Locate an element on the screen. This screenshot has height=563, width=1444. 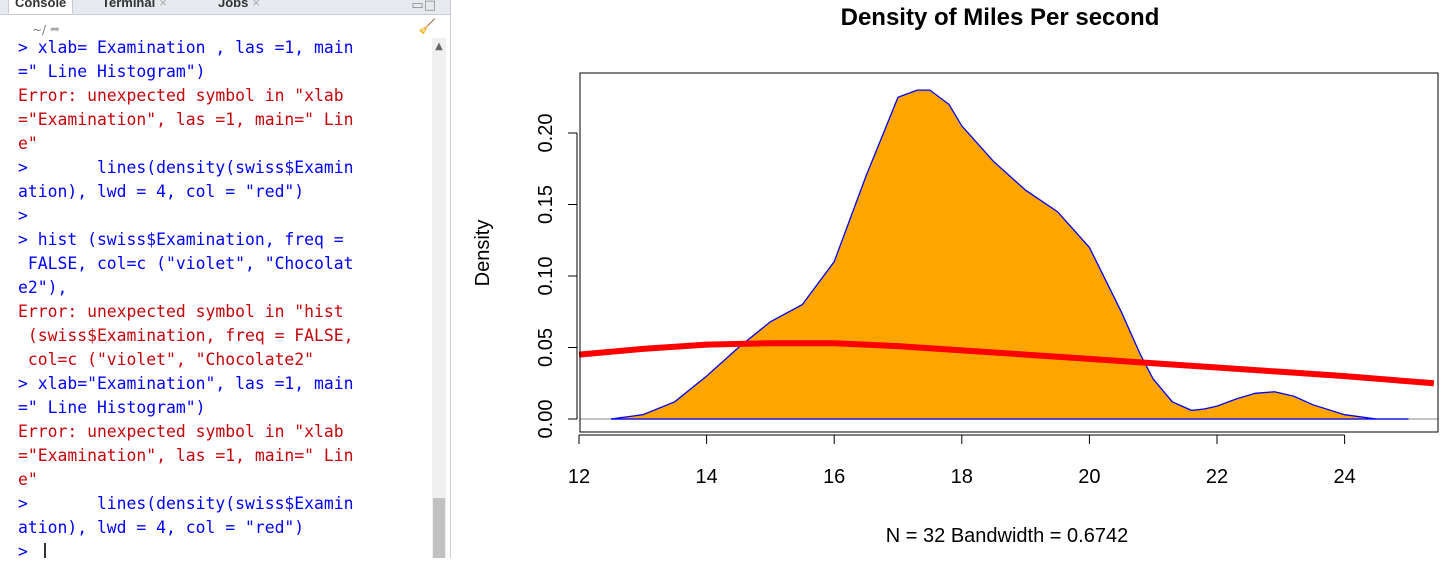
scrollbar-thumb is located at coordinates (439, 528).